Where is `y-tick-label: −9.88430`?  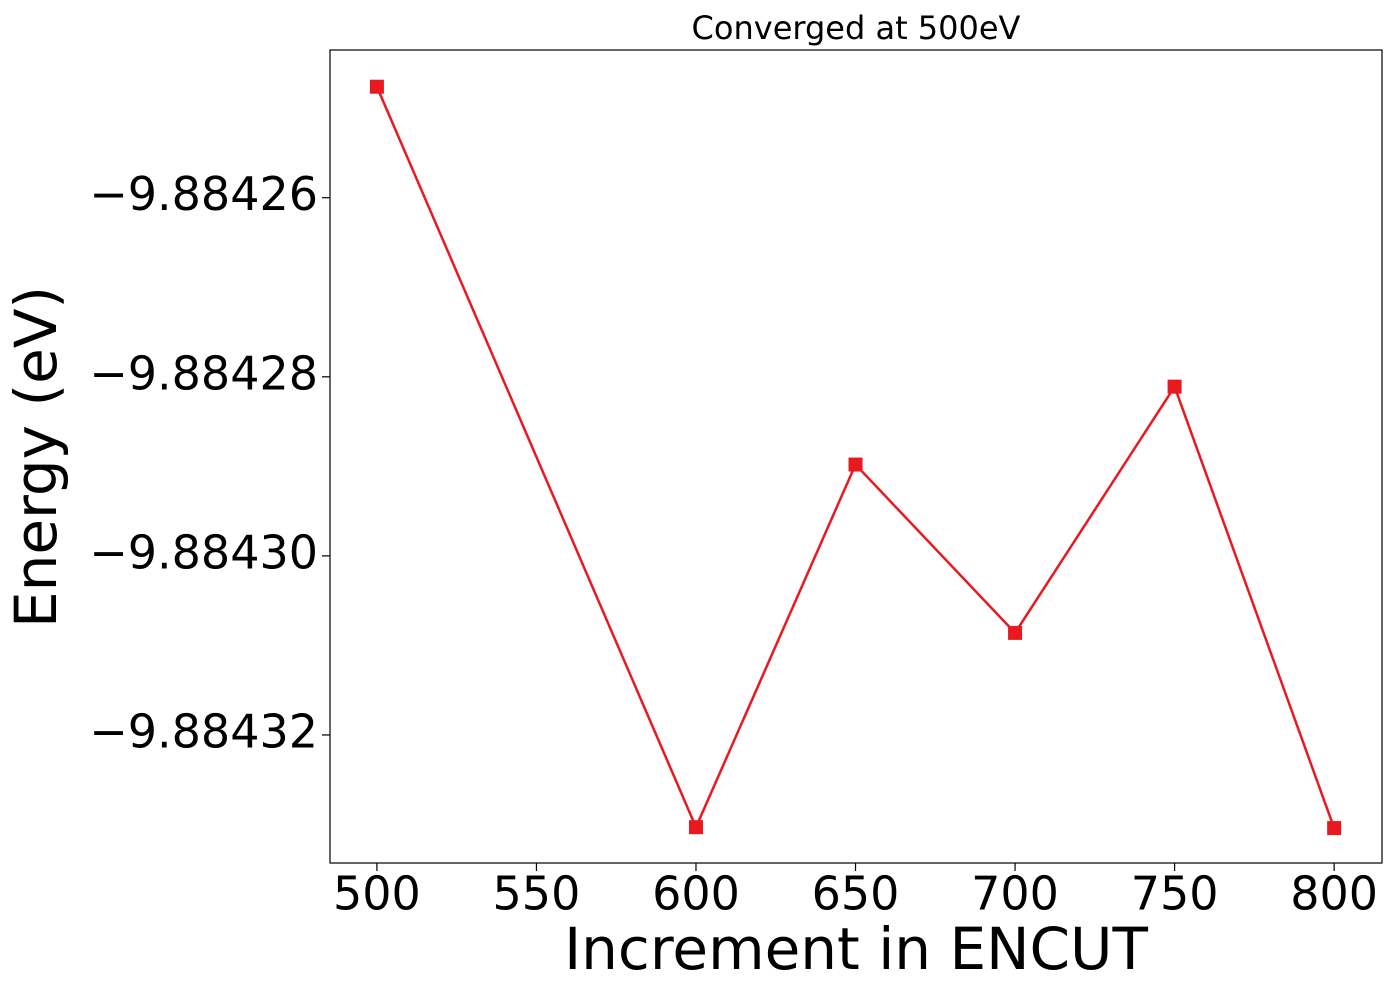 y-tick-label: −9.88430 is located at coordinates (203, 552).